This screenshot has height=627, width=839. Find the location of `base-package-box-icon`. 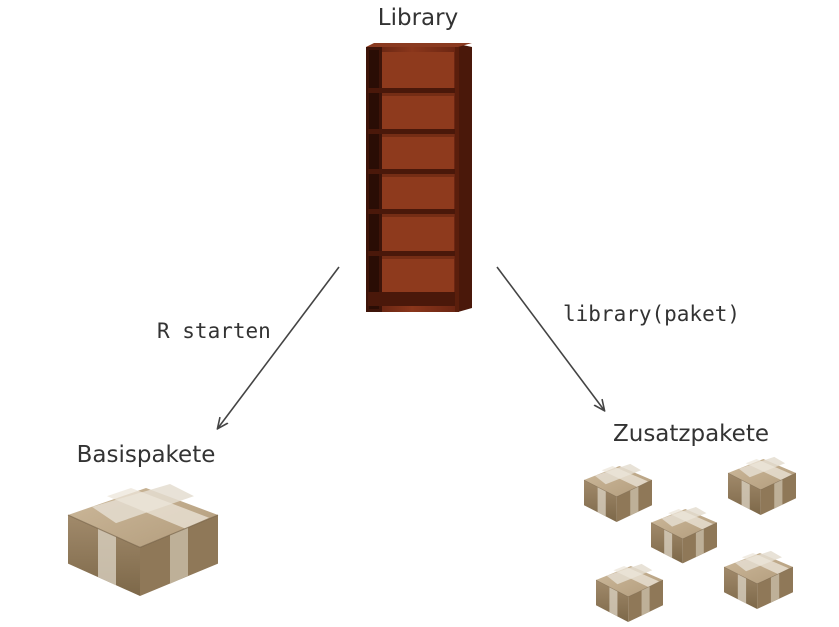

base-package-box-icon is located at coordinates (143, 540).